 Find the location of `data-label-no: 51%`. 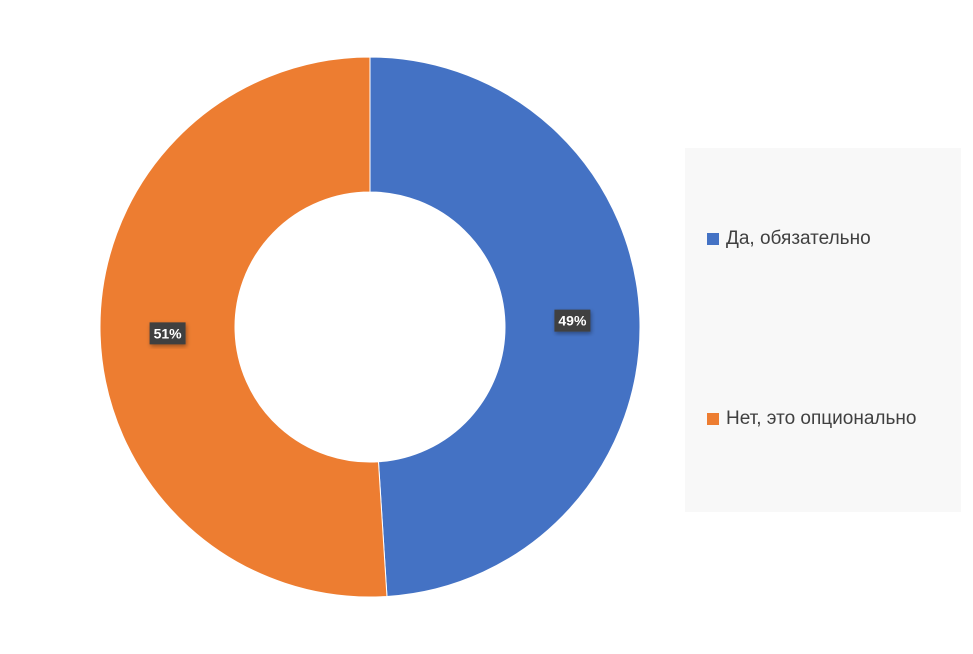

data-label-no: 51% is located at coordinates (167, 333).